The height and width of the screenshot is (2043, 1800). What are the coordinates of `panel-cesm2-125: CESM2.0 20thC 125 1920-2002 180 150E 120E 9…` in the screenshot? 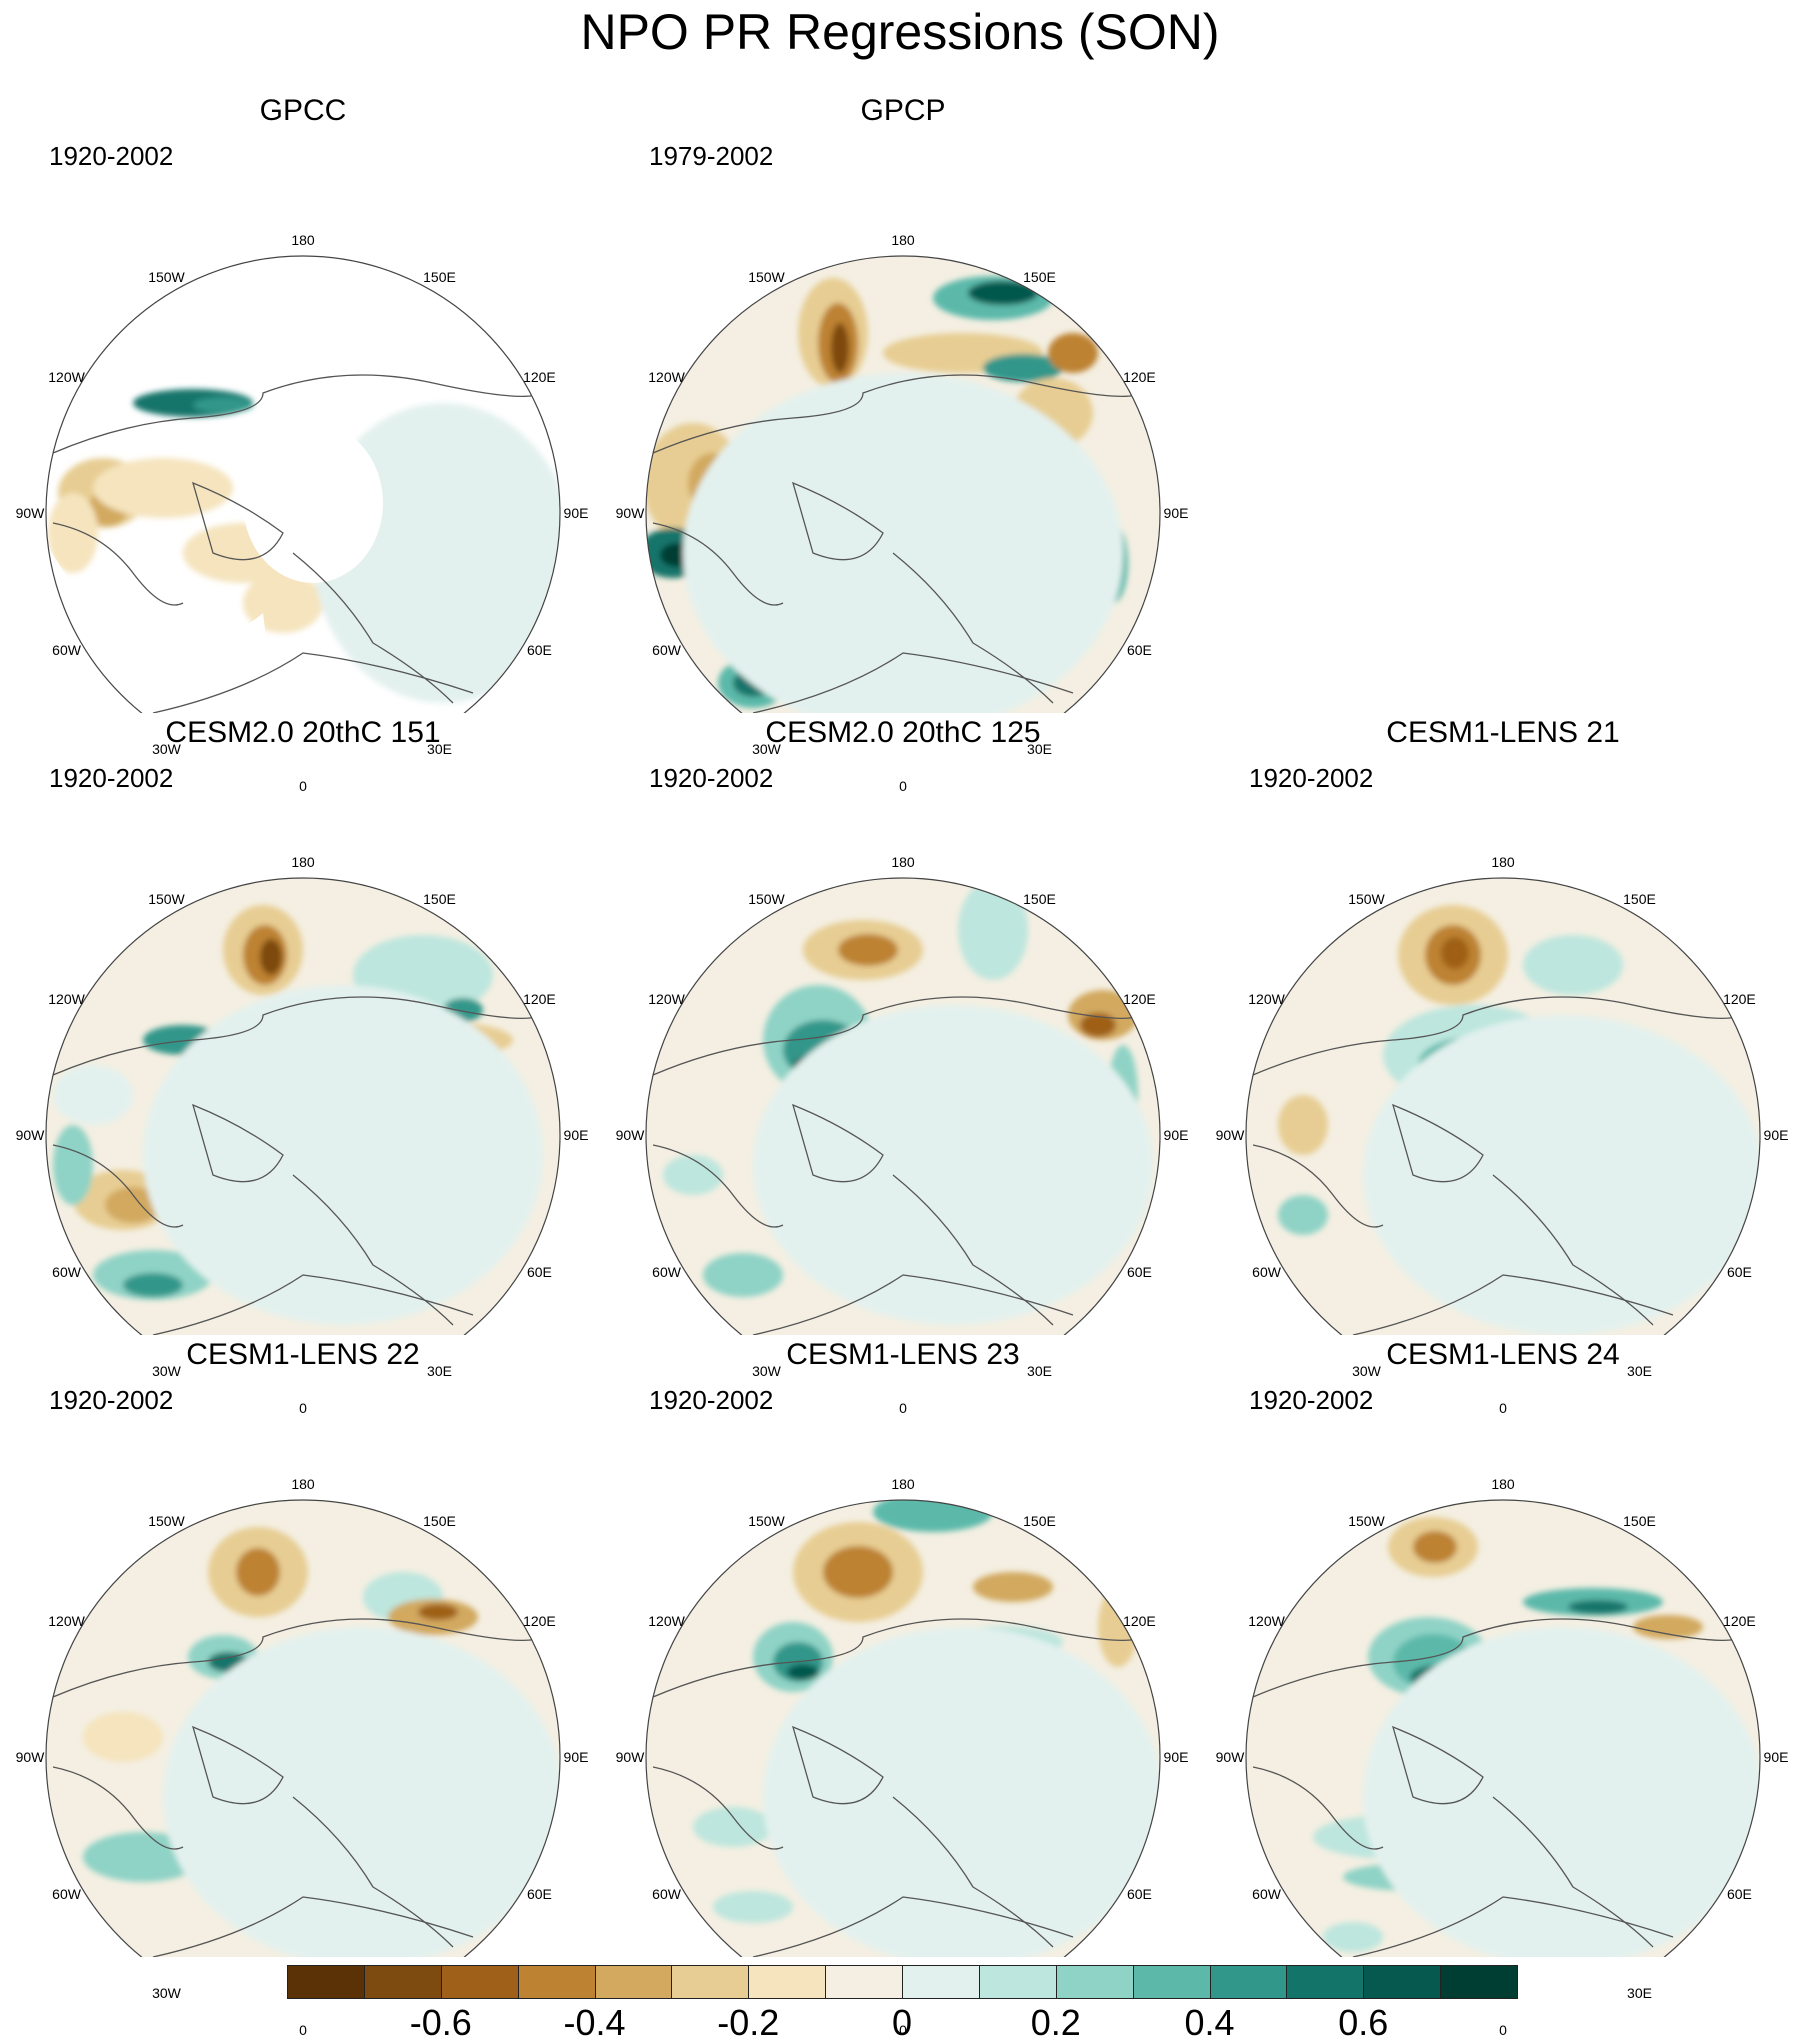 It's located at (903, 1065).